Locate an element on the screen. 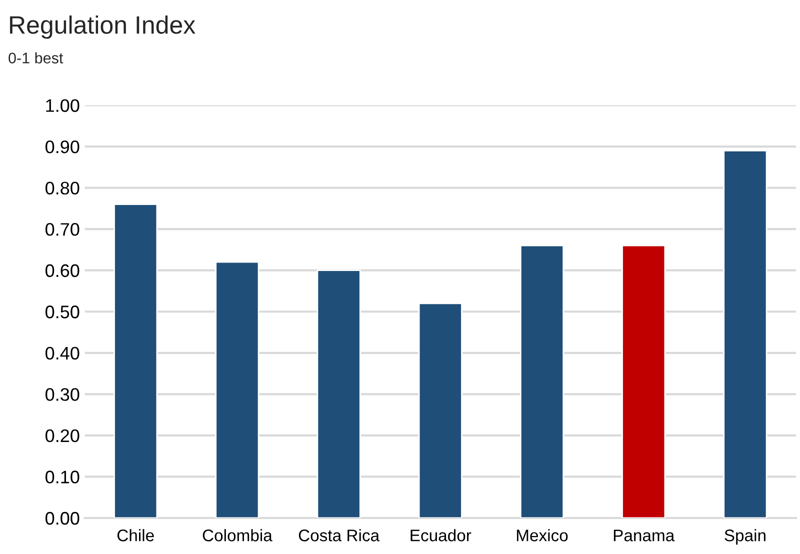 The height and width of the screenshot is (554, 800). y-tick-label: 0.30 is located at coordinates (63, 394).